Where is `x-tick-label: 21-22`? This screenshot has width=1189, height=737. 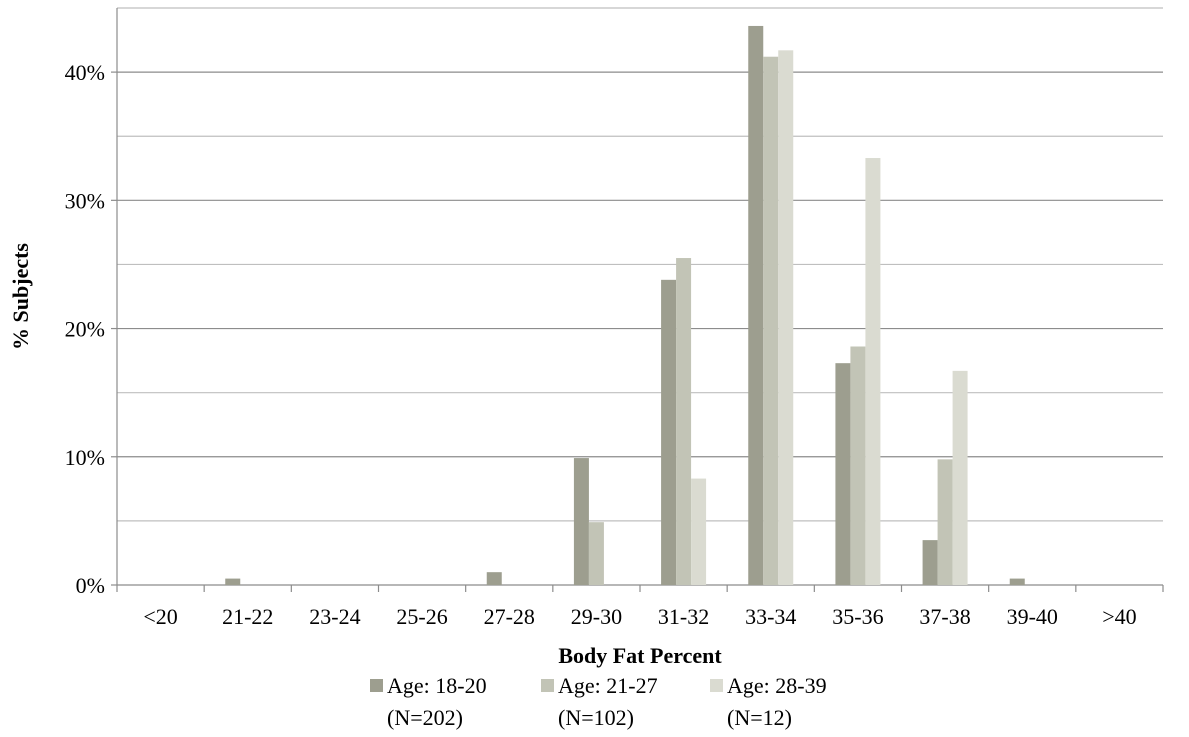
x-tick-label: 21-22 is located at coordinates (247, 616).